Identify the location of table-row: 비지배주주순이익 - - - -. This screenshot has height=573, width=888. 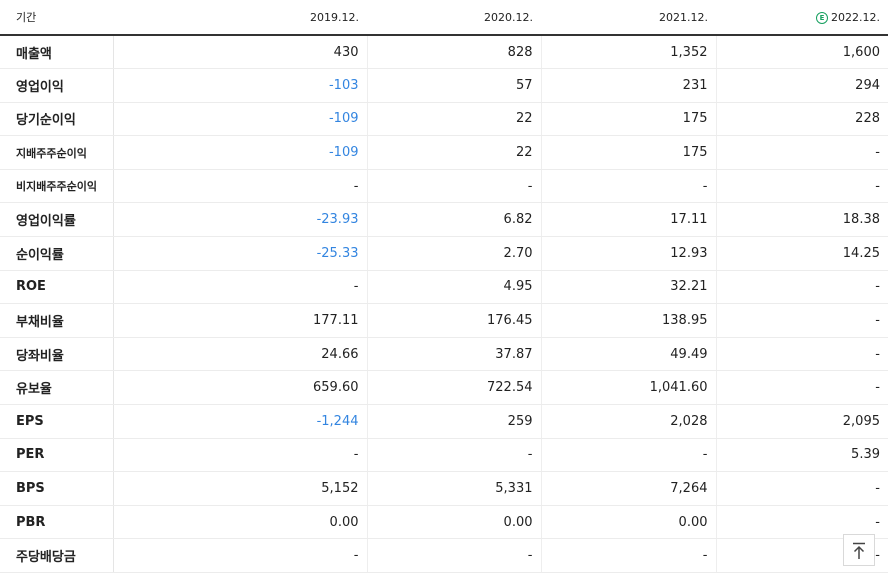
(444, 186).